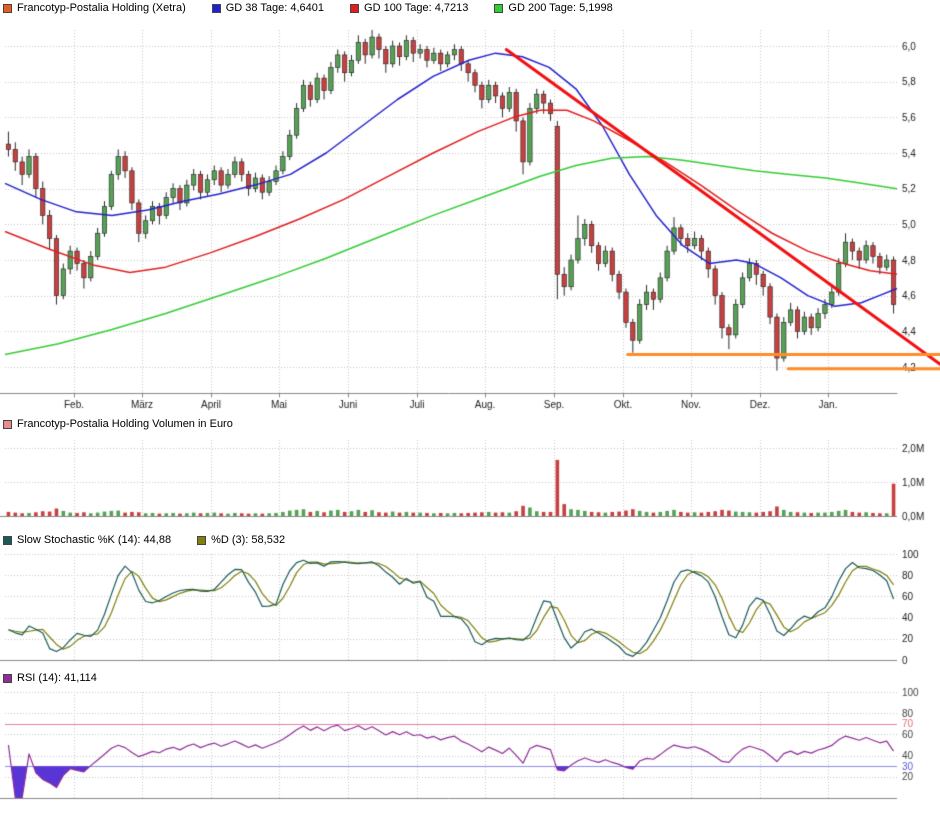 Image resolution: width=940 pixels, height=814 pixels. I want to click on volume-marker-icon, so click(7, 424).